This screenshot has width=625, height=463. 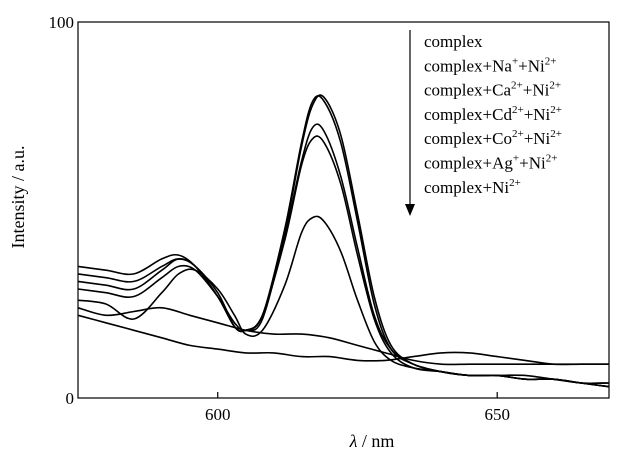 What do you see at coordinates (497, 414) in the screenshot?
I see `x-tick-label: 650` at bounding box center [497, 414].